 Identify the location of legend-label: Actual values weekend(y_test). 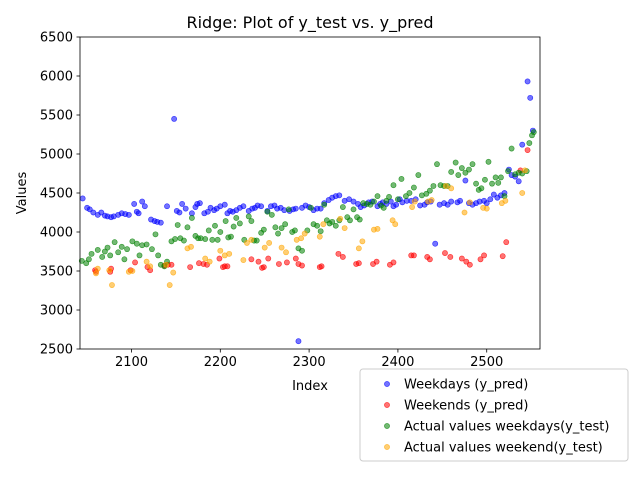
(503, 448).